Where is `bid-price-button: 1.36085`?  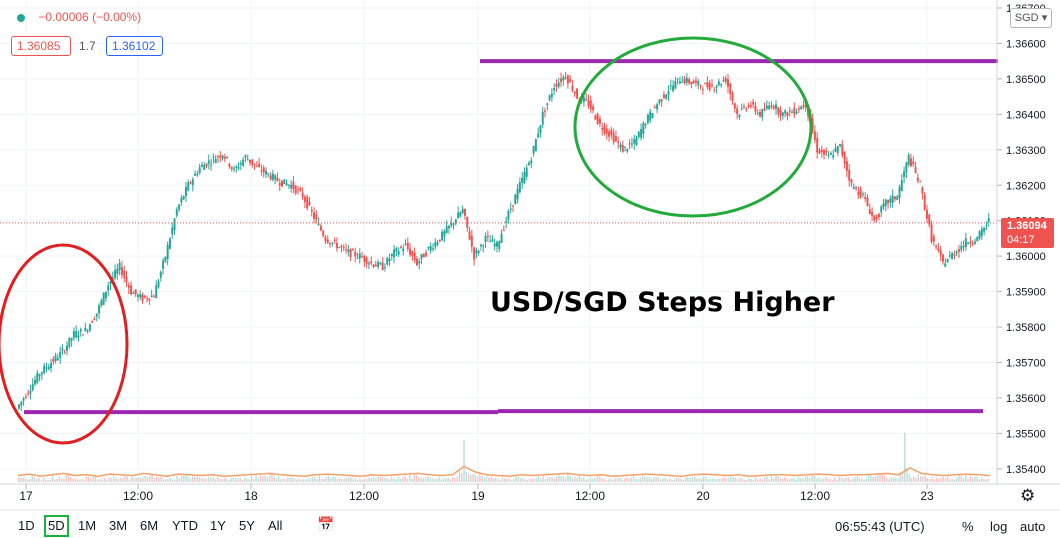 bid-price-button: 1.36085 is located at coordinates (41, 46).